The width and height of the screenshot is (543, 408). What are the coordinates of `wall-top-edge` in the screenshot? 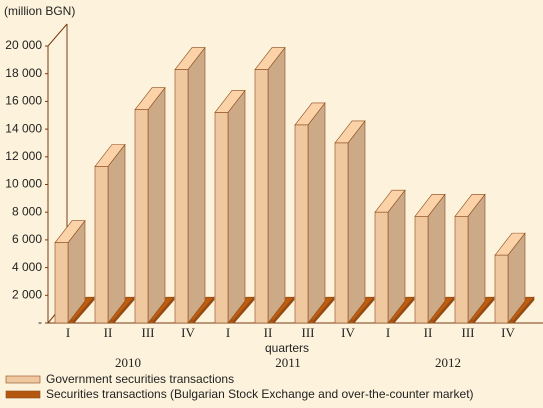 It's located at (57, 35).